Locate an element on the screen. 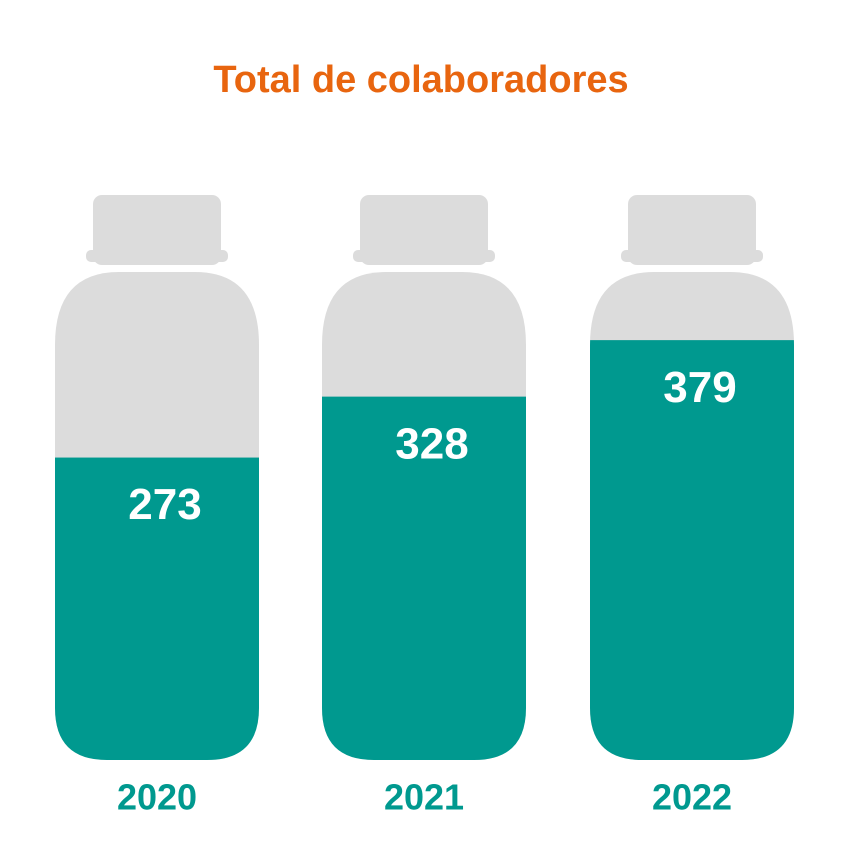  x-tick-label: 2022 is located at coordinates (692, 797).